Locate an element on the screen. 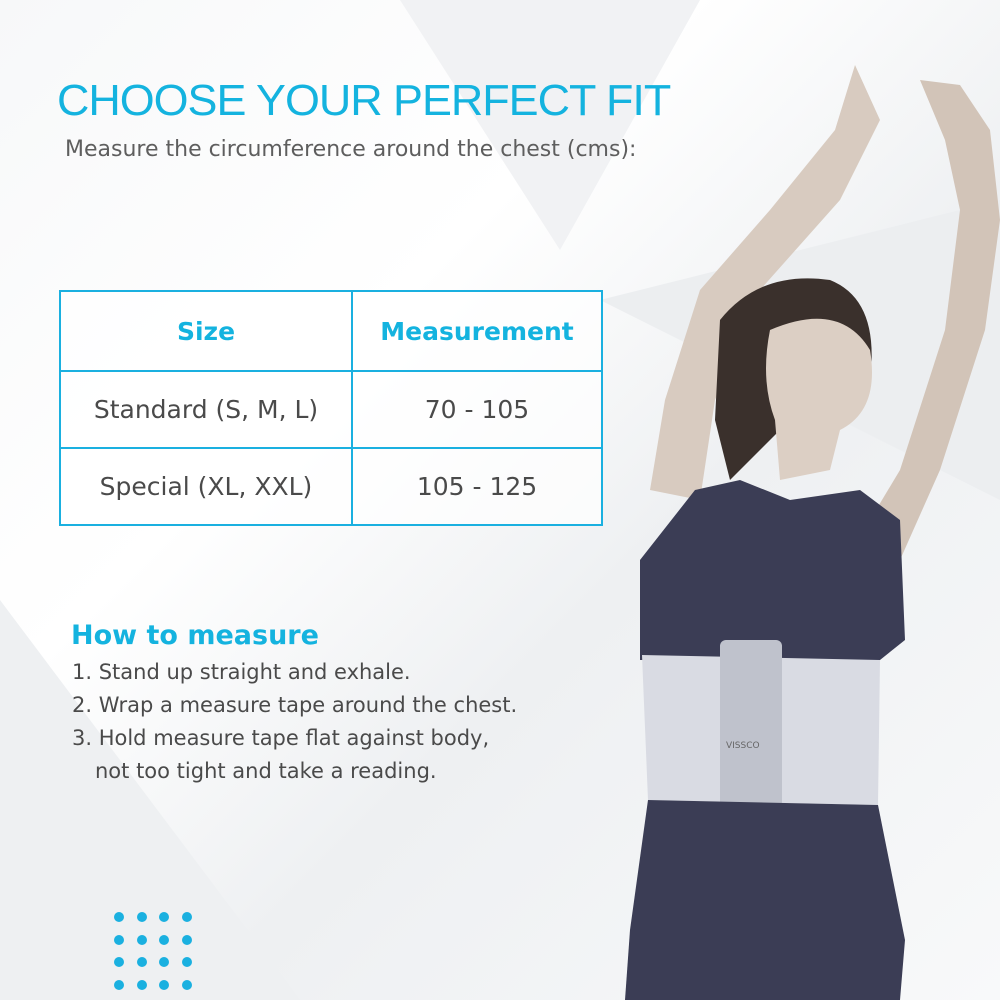  table-header-row: Size Measurement is located at coordinates (331, 331).